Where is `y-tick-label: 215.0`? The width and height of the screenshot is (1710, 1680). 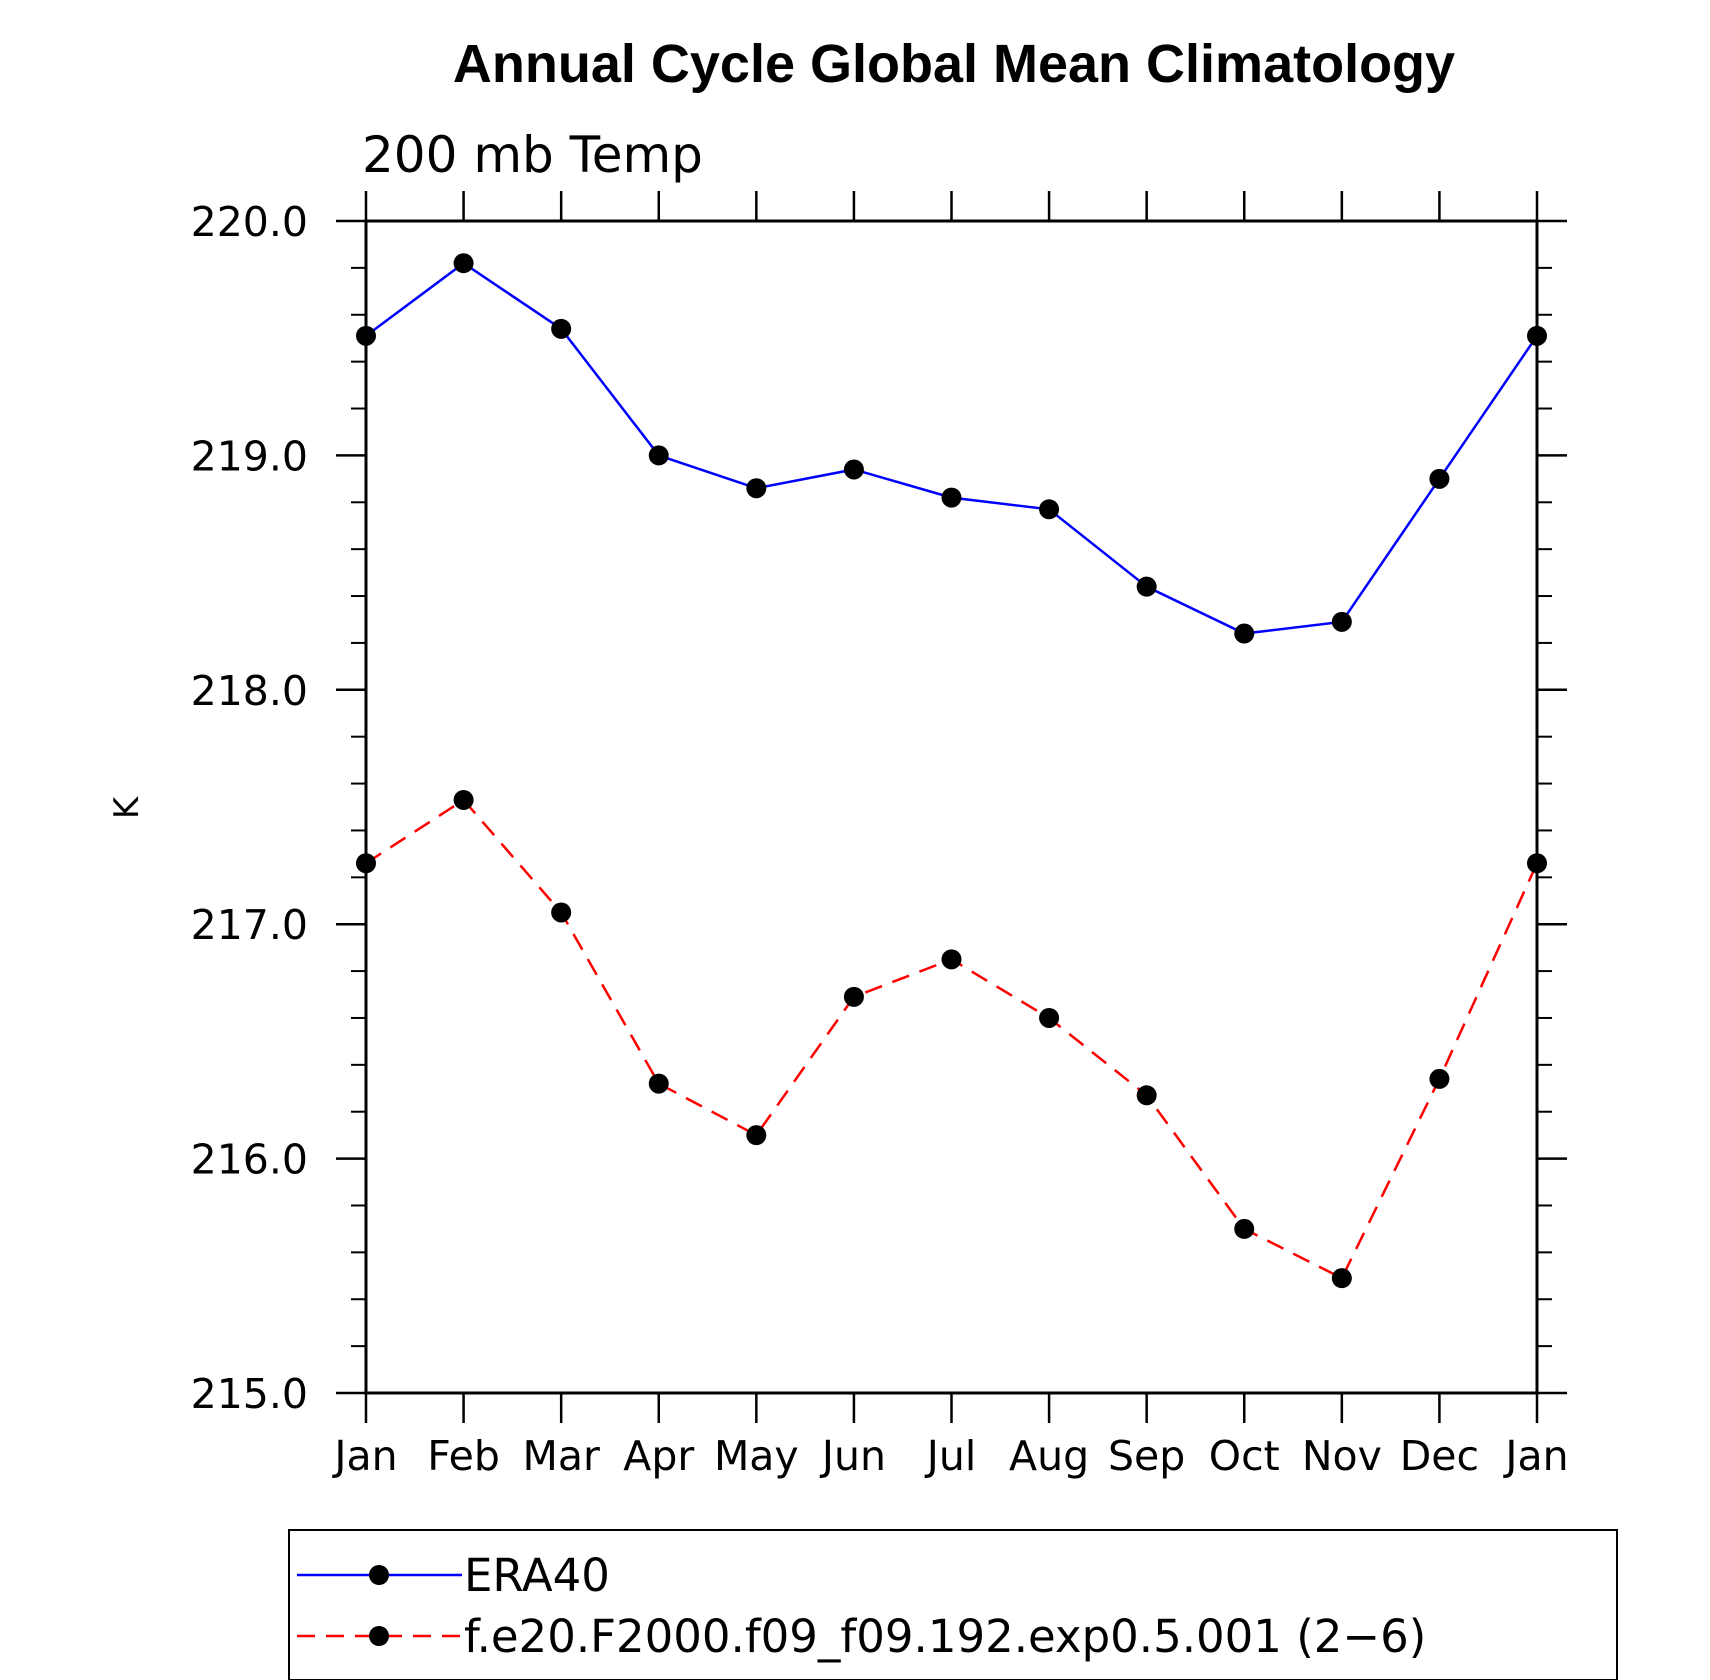 y-tick-label: 215.0 is located at coordinates (249, 1394).